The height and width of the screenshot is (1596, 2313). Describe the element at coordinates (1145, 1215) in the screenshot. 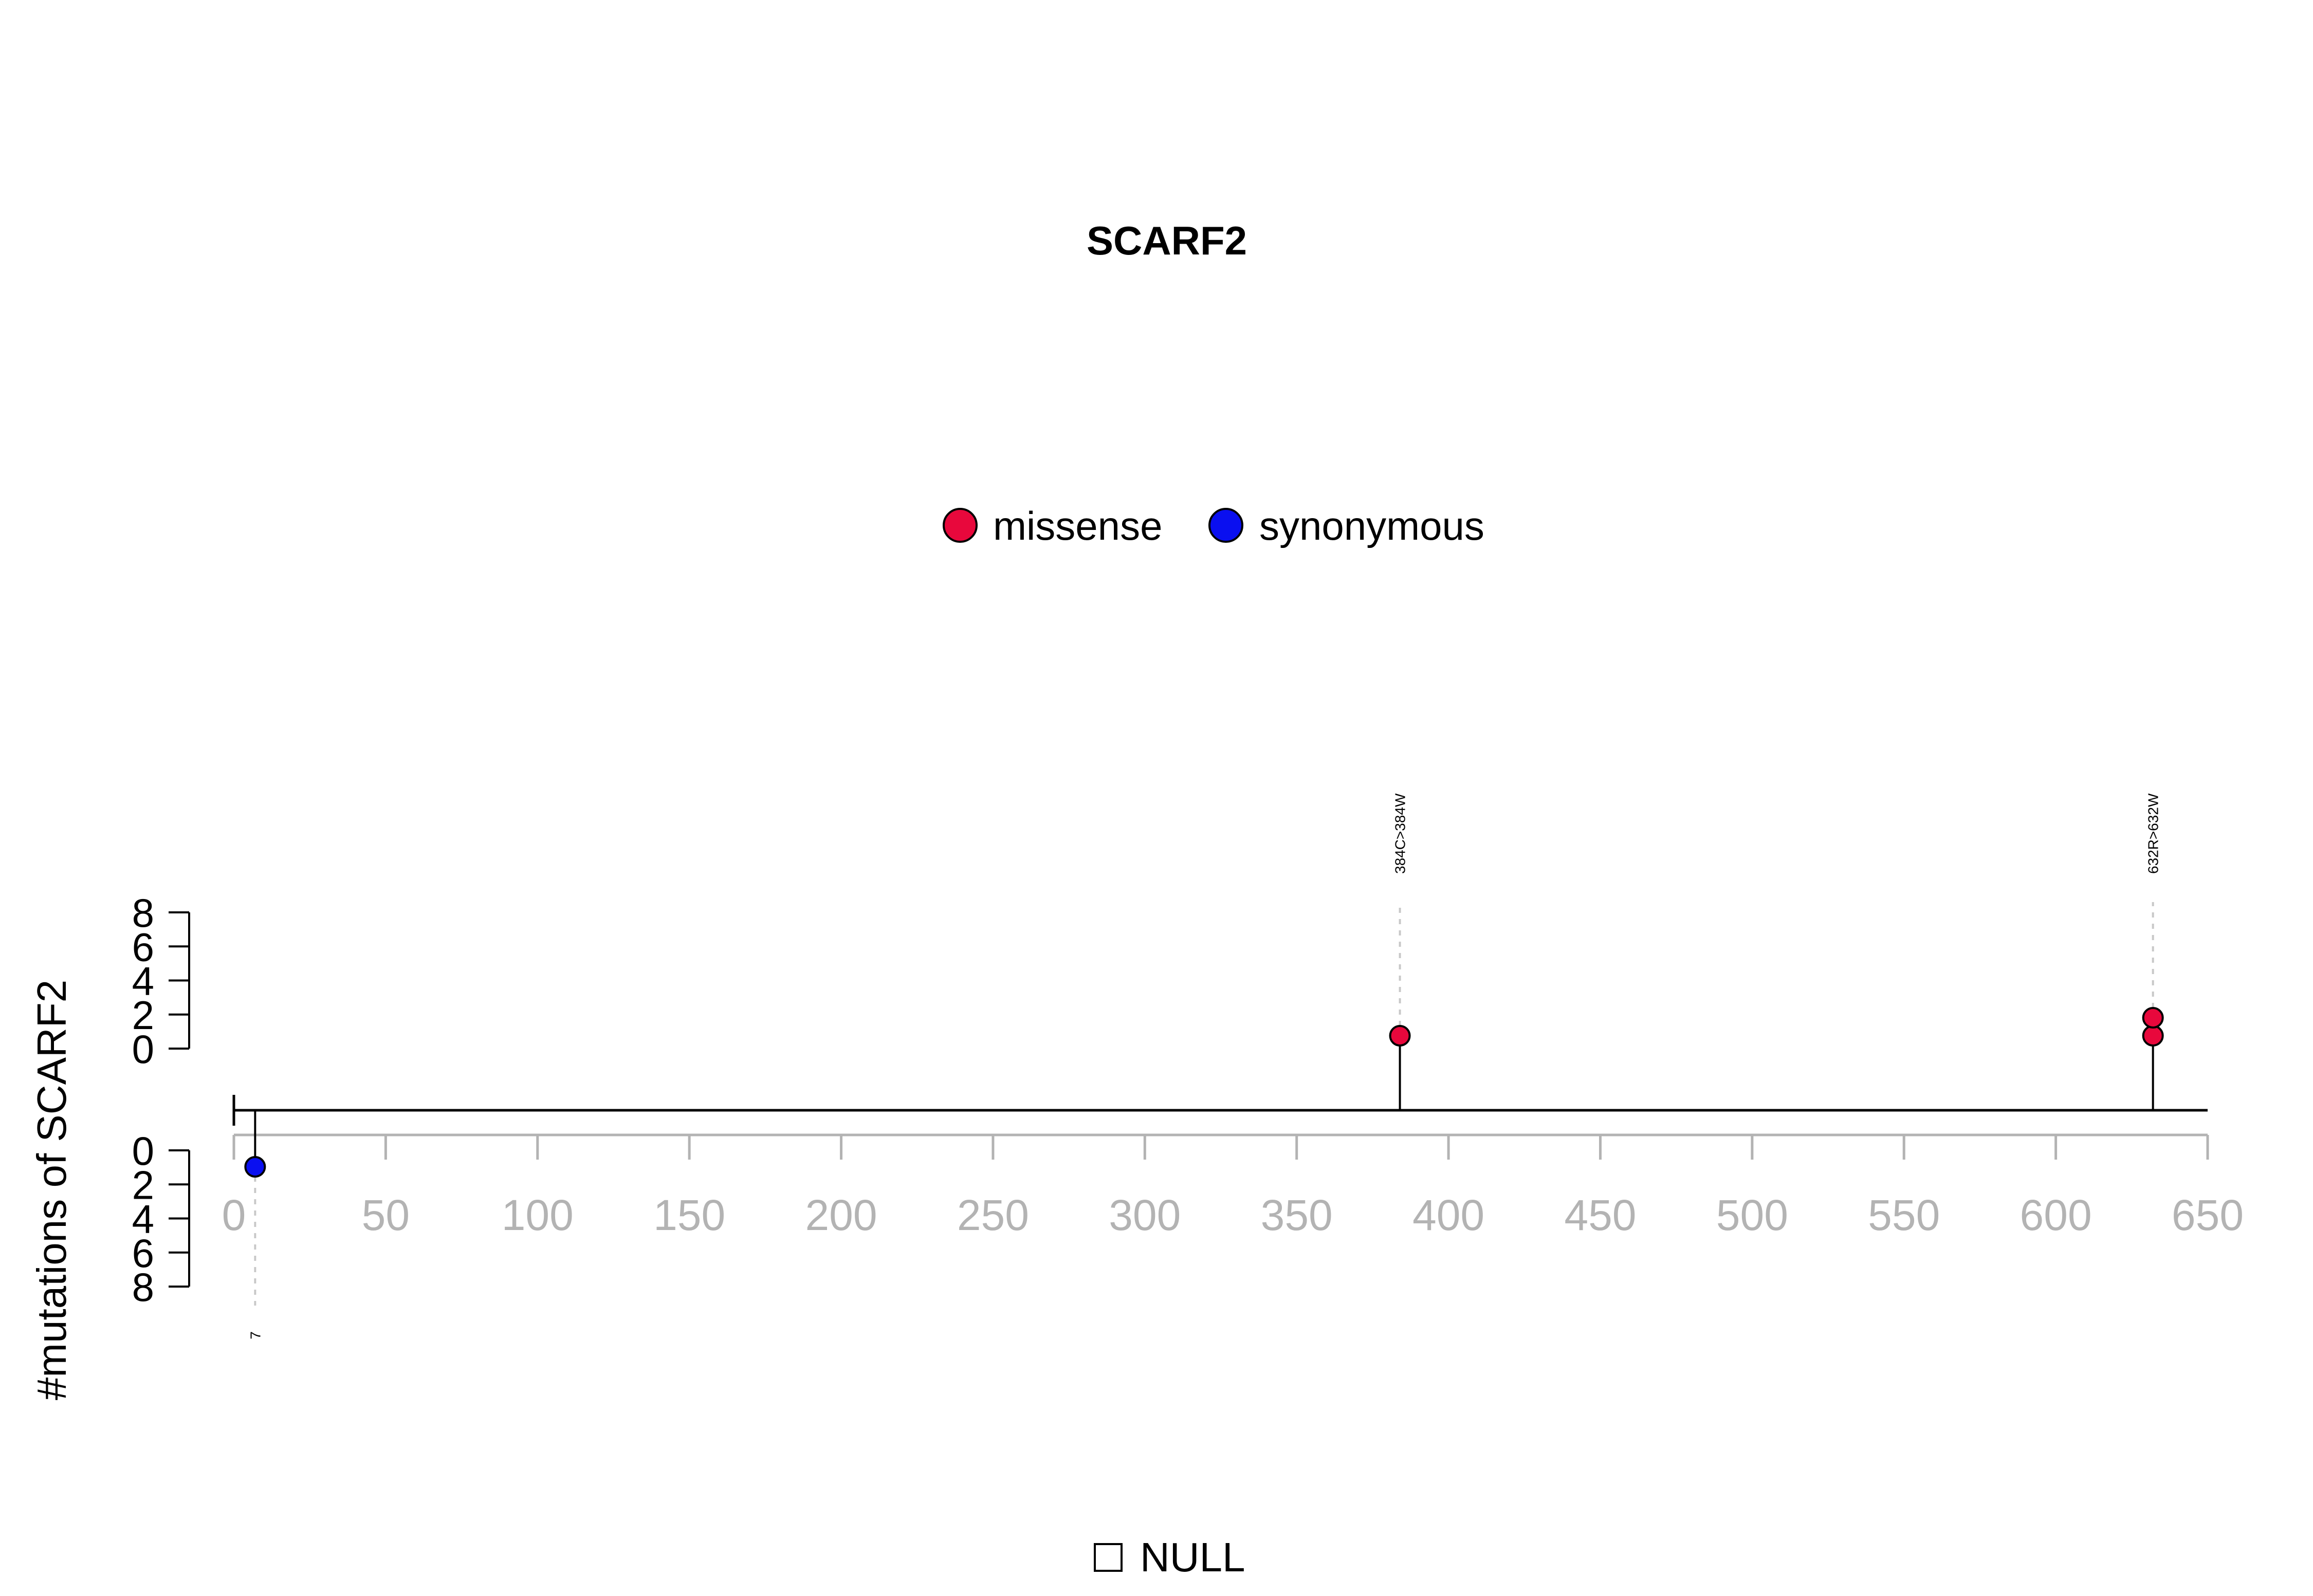

I see `x-tick-label-300: 300` at that location.